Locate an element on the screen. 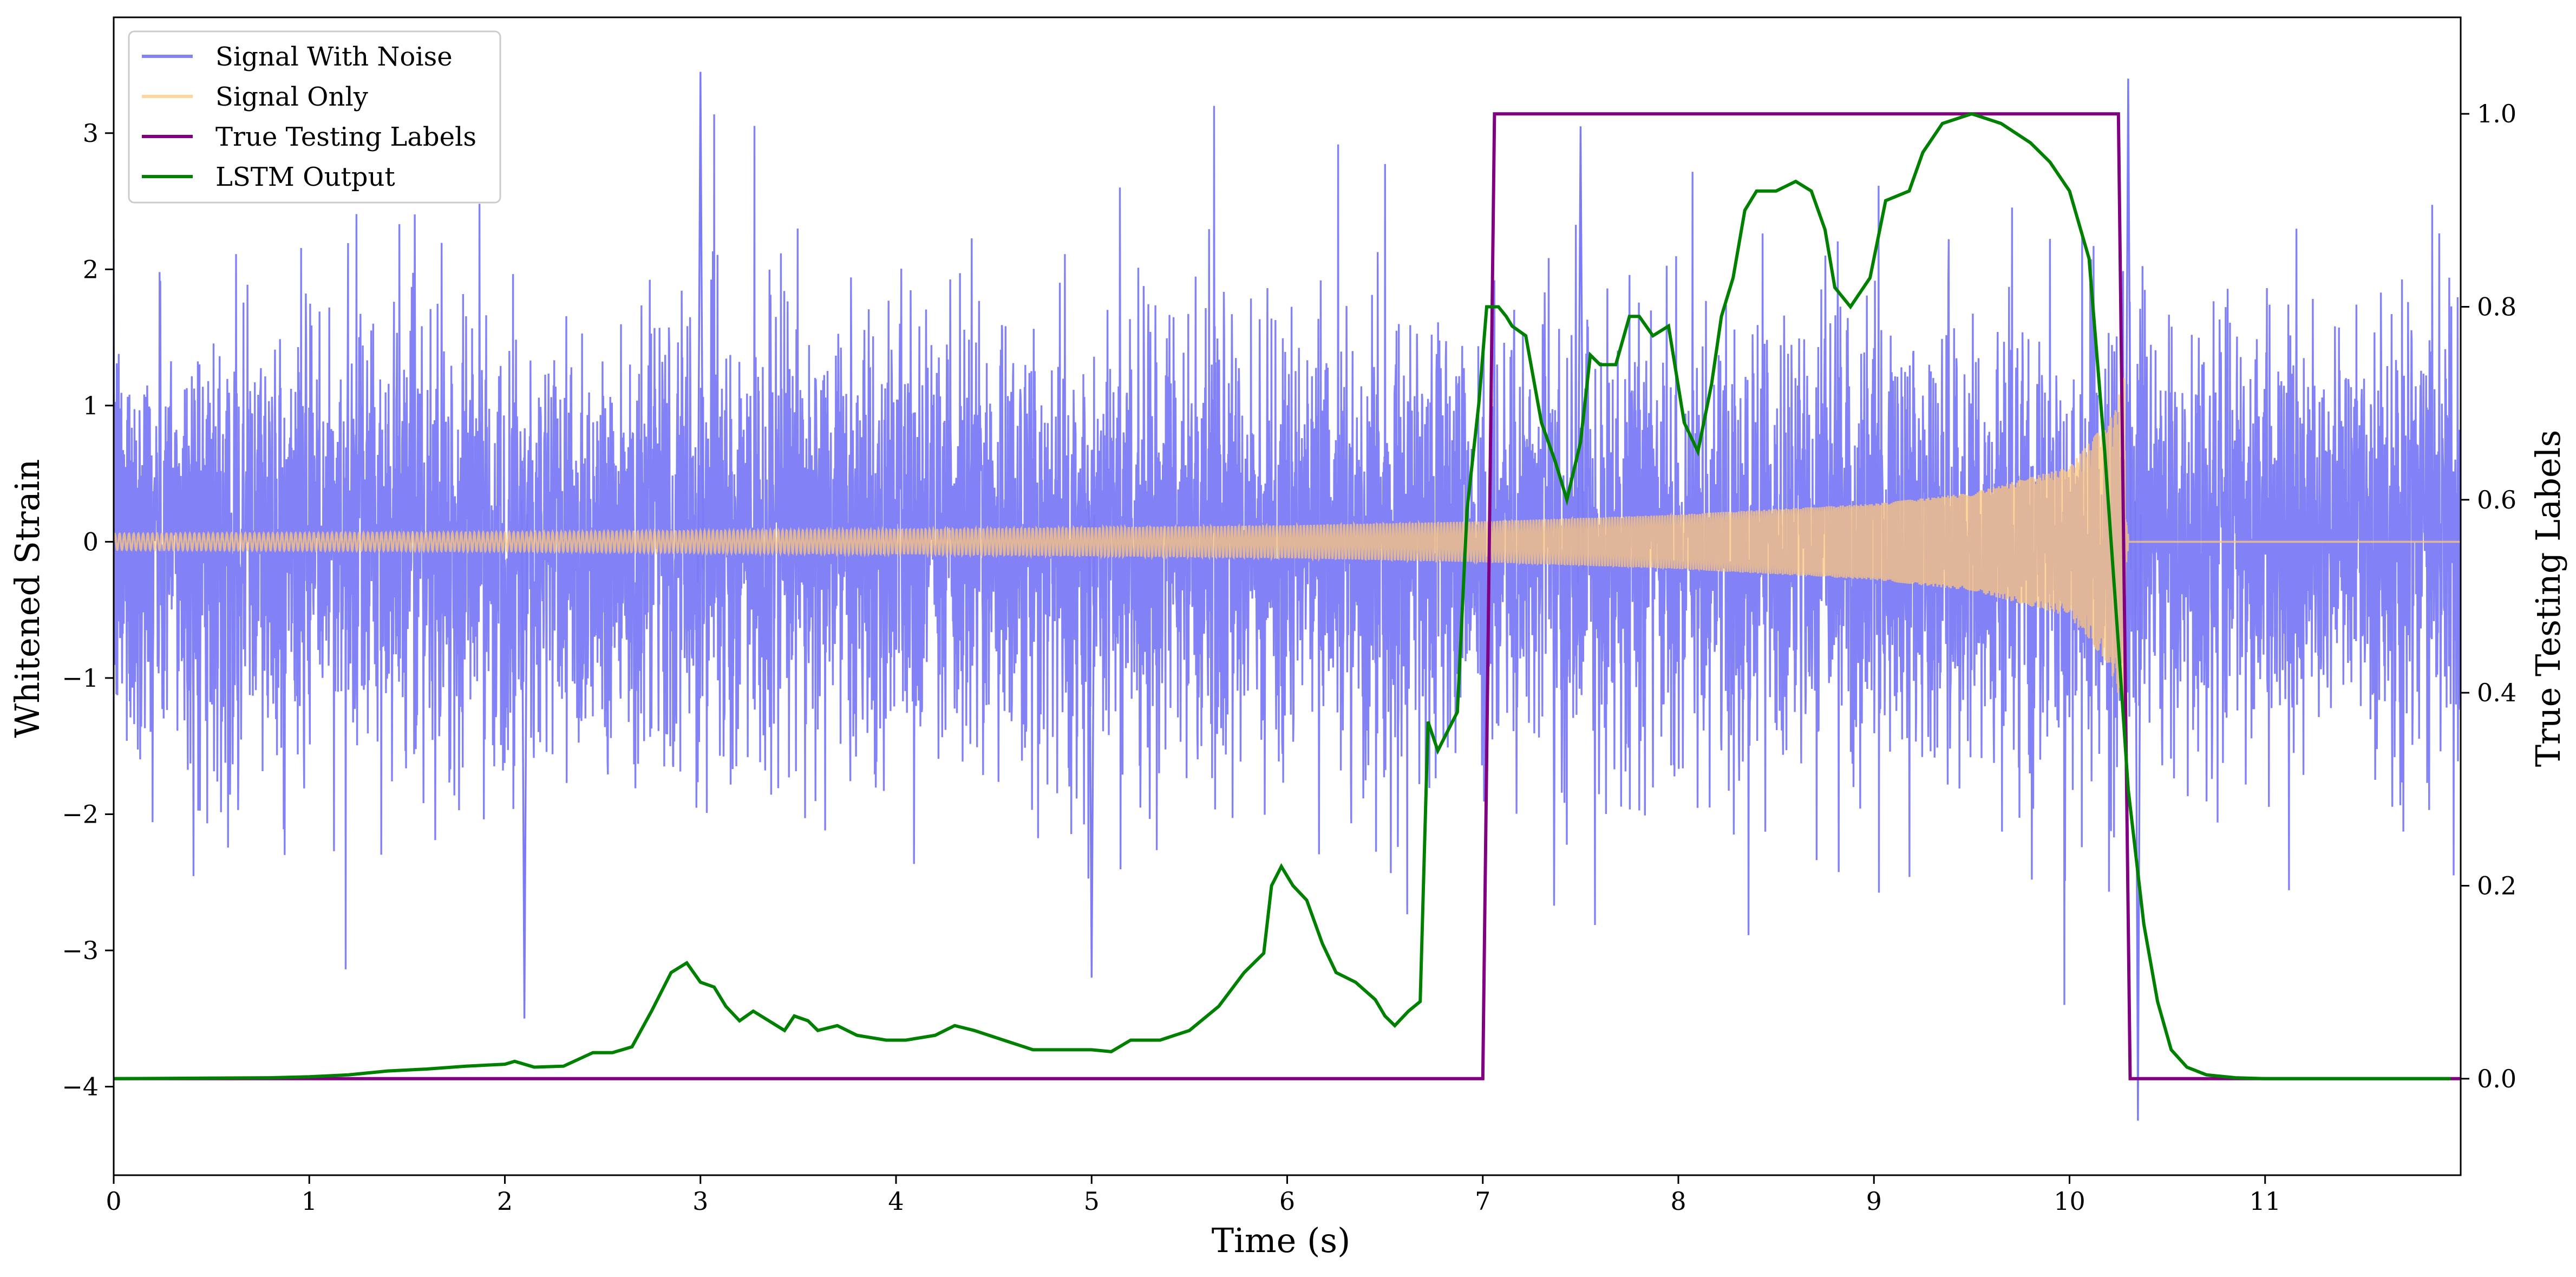  legend-label-2: True Testing Labels is located at coordinates (345, 137).